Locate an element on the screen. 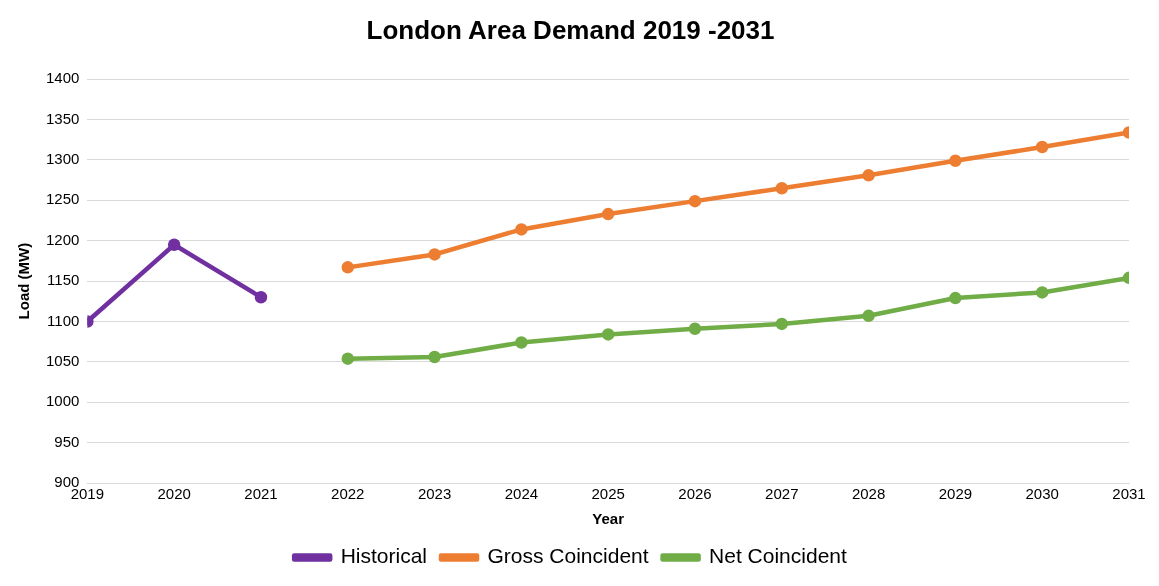  x-axis-title: Year is located at coordinates (608, 519).